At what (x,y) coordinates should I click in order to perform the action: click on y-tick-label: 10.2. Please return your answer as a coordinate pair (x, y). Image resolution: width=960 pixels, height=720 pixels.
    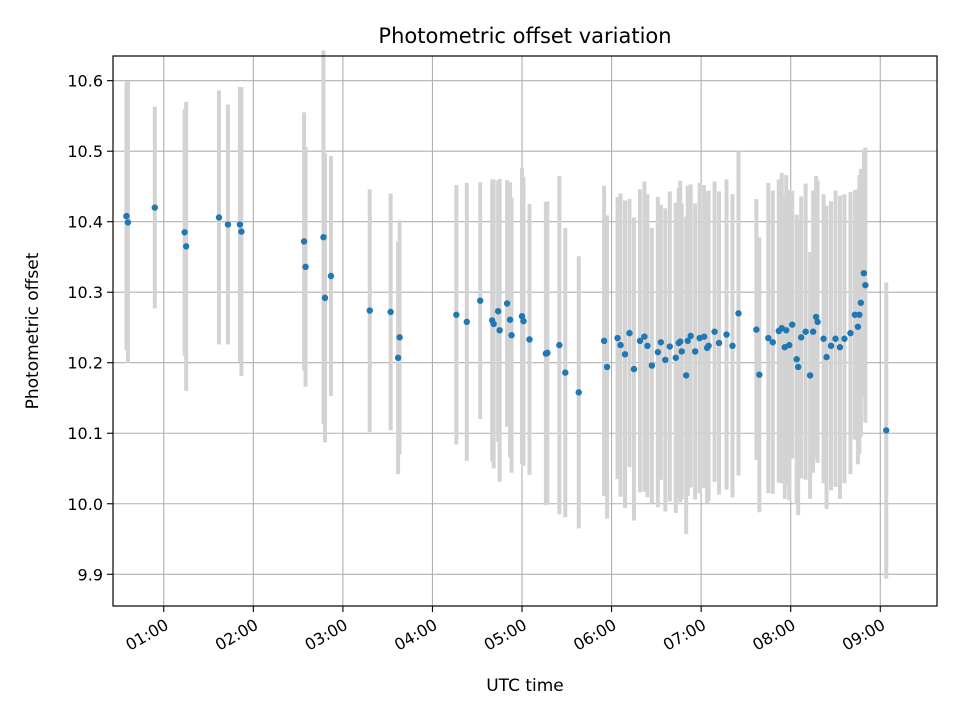
    Looking at the image, I should click on (85, 363).